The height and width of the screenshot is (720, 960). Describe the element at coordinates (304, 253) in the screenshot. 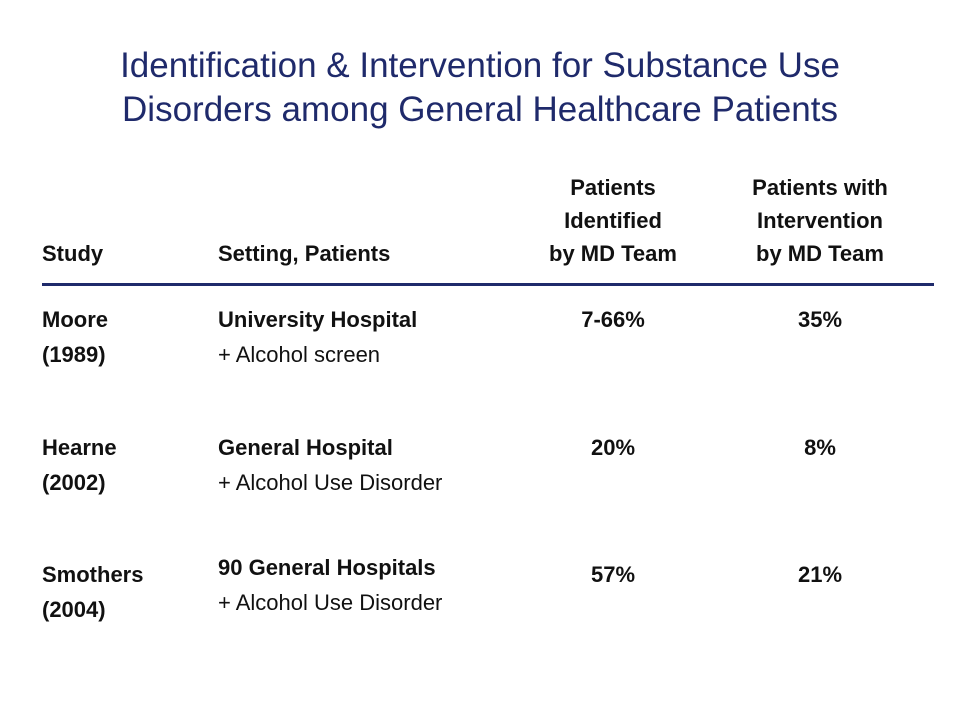

I see `column-header-setting: Setting, Patients` at that location.